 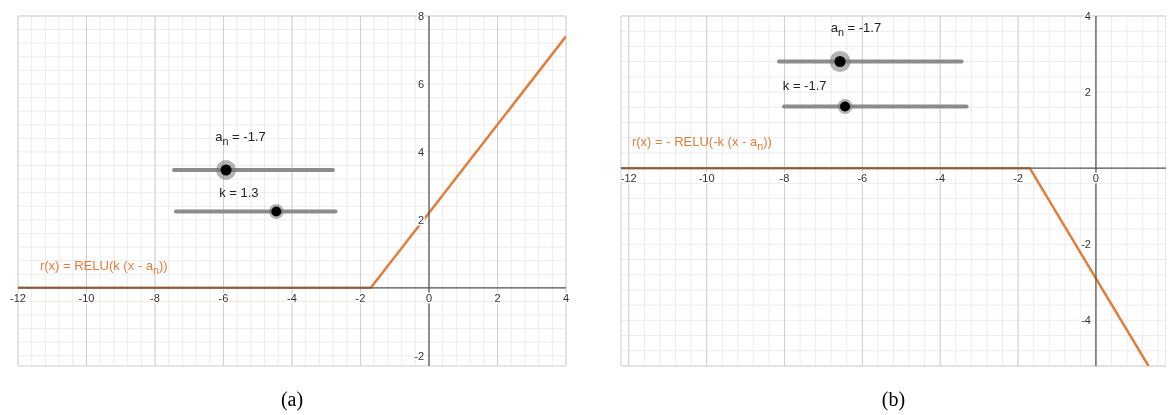 I want to click on x-tick-label: 2, so click(x=497, y=297).